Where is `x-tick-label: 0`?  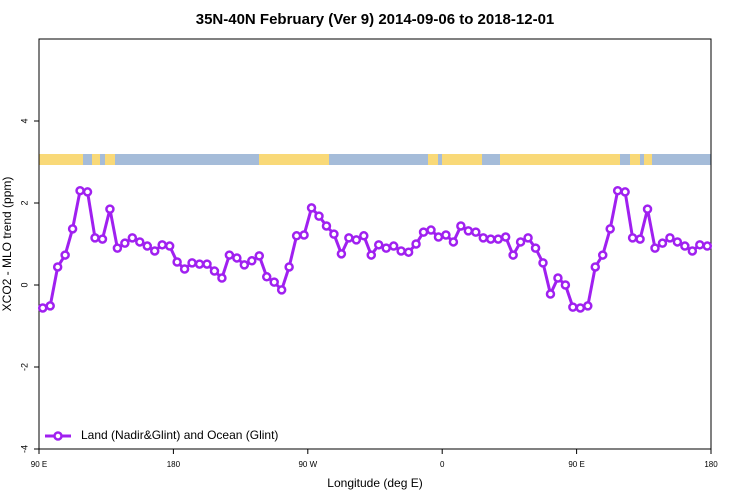
x-tick-label: 0 is located at coordinates (442, 464).